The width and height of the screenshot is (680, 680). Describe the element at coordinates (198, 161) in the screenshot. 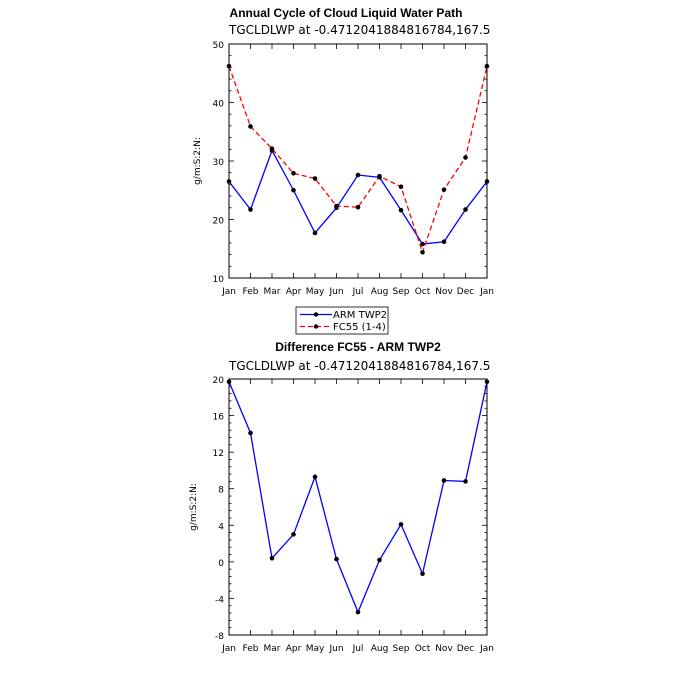

I see `top-chart-ylabel: g/m:S:2:N:` at that location.